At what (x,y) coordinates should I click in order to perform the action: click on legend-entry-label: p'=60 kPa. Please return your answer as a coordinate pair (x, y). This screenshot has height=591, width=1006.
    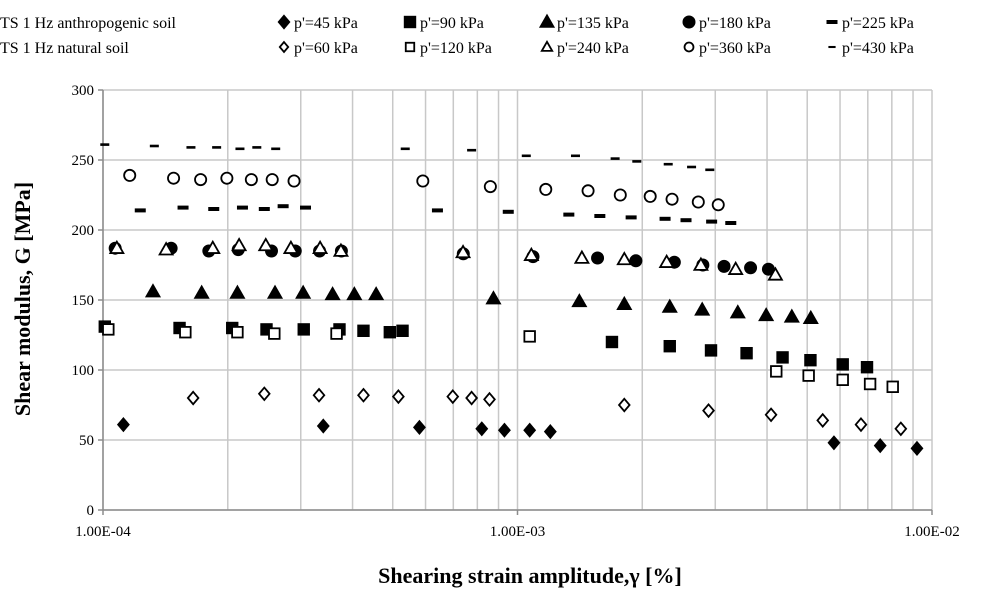
    Looking at the image, I should click on (326, 48).